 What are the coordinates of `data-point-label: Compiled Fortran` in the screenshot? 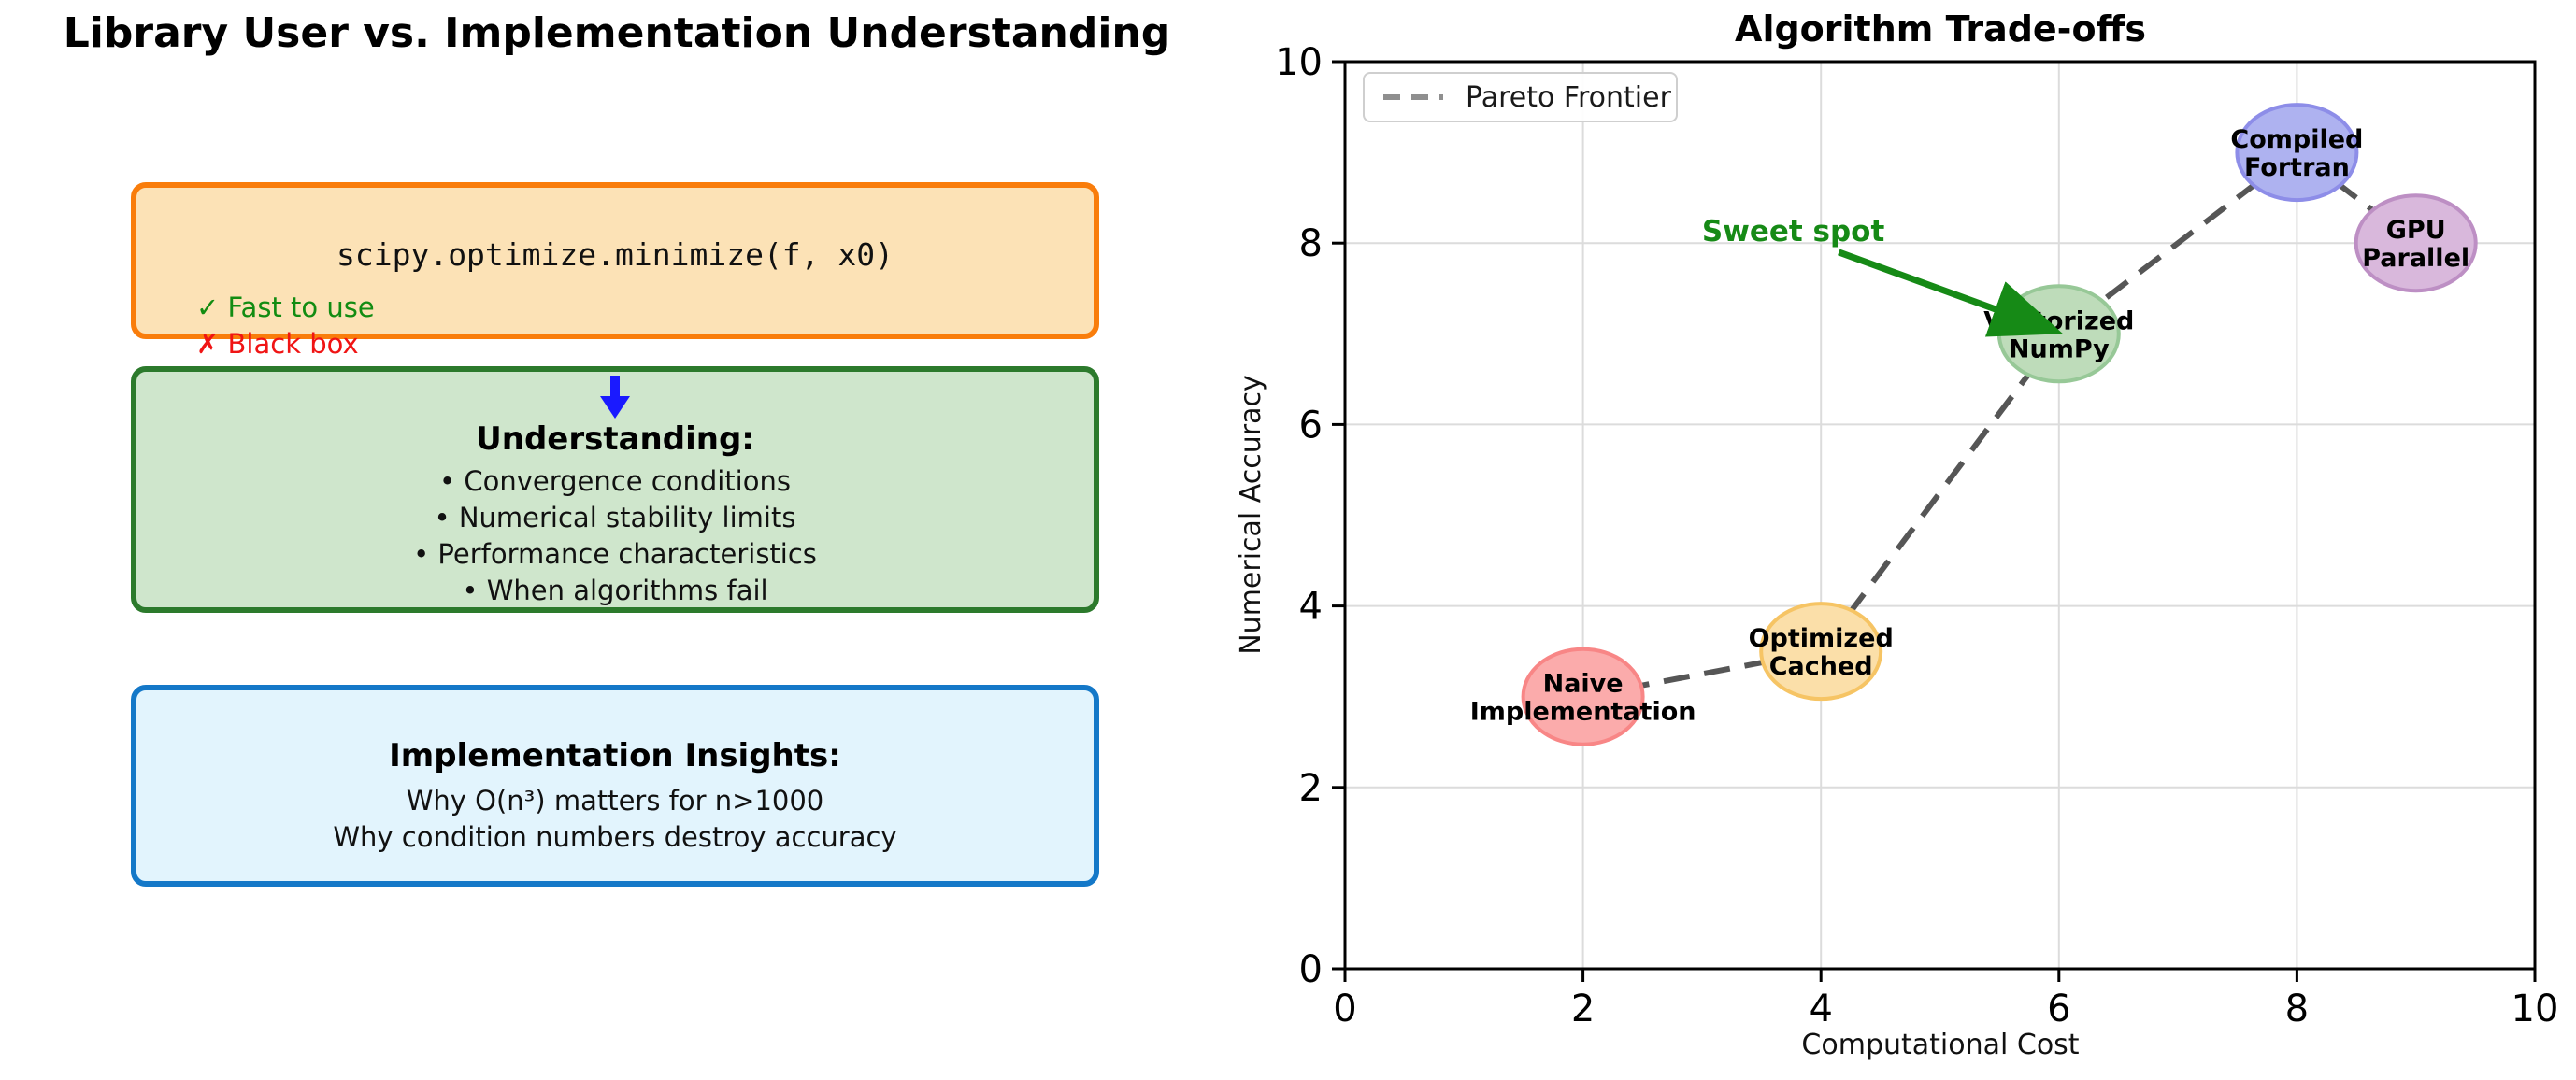 It's located at (2296, 153).